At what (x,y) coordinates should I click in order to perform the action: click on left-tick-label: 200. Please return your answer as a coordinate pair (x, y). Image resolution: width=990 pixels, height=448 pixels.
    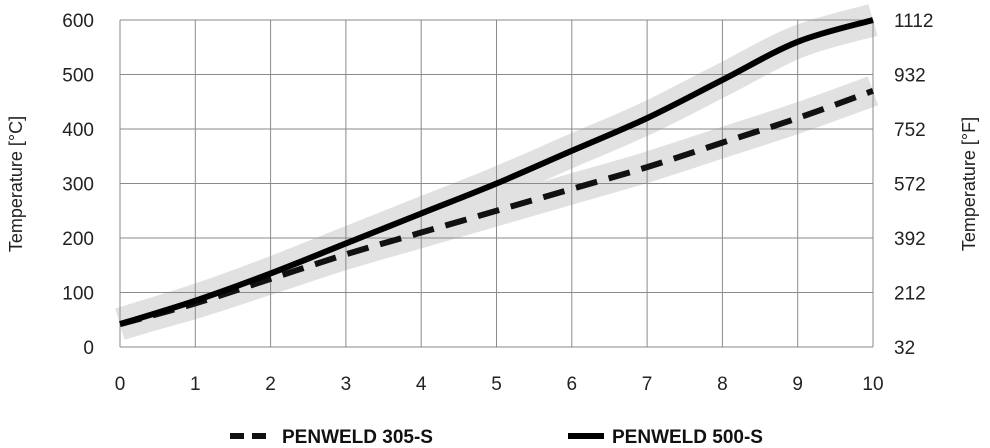
    Looking at the image, I should click on (78, 239).